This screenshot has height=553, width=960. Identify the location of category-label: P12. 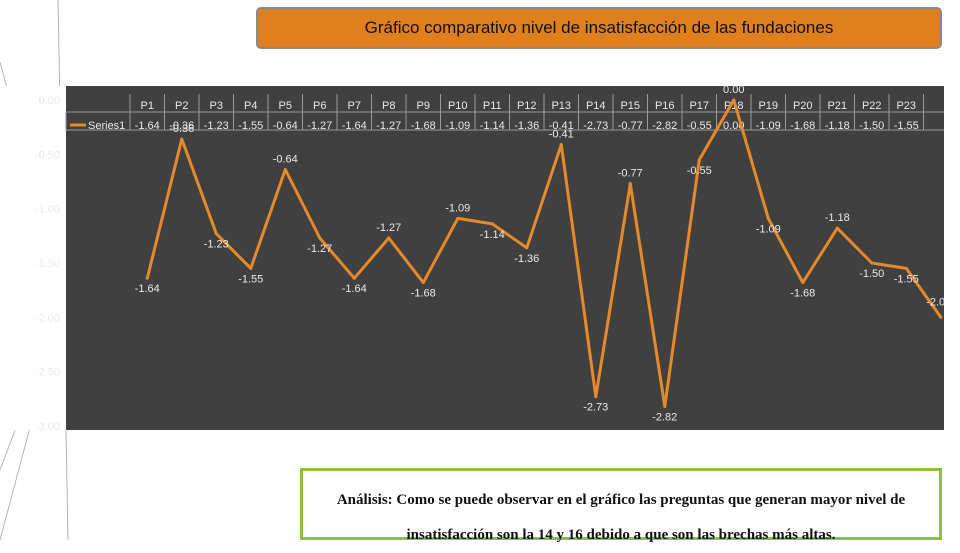
(527, 106).